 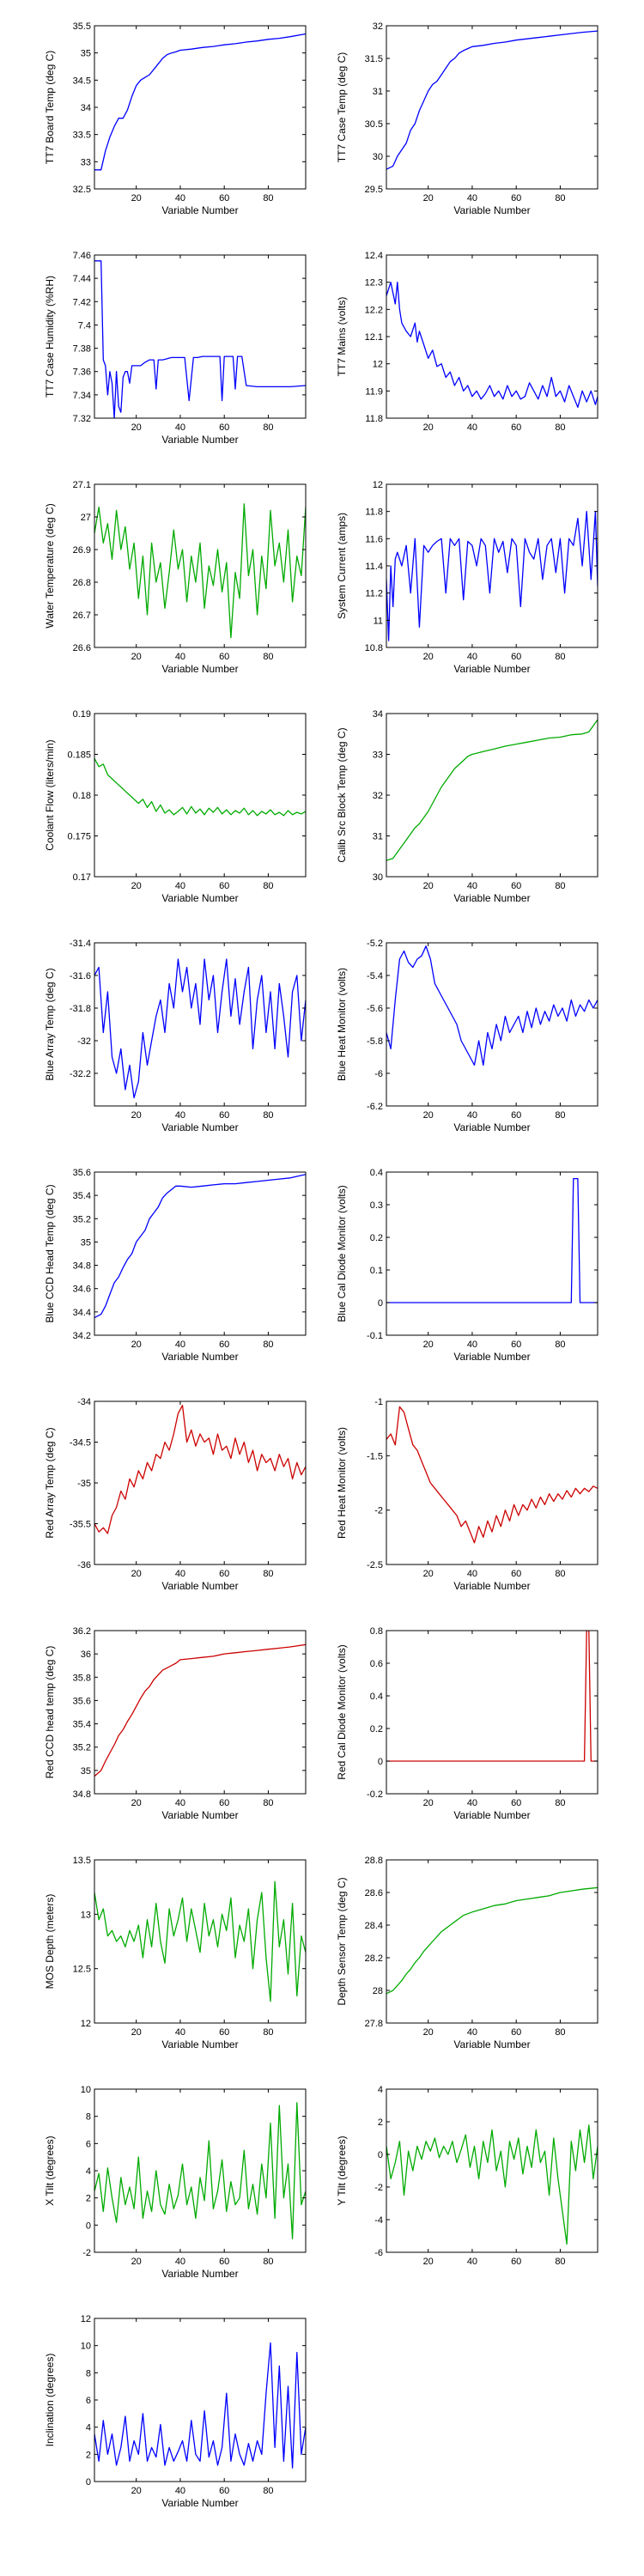 I want to click on y-axis-label: Blue CCD Head Temp (deg C), so click(x=50, y=1253).